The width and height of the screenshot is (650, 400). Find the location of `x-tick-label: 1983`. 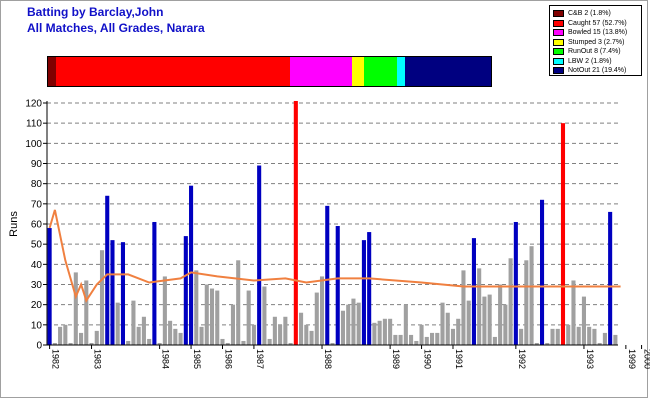

x-tick-label: 1983 is located at coordinates (98, 359).